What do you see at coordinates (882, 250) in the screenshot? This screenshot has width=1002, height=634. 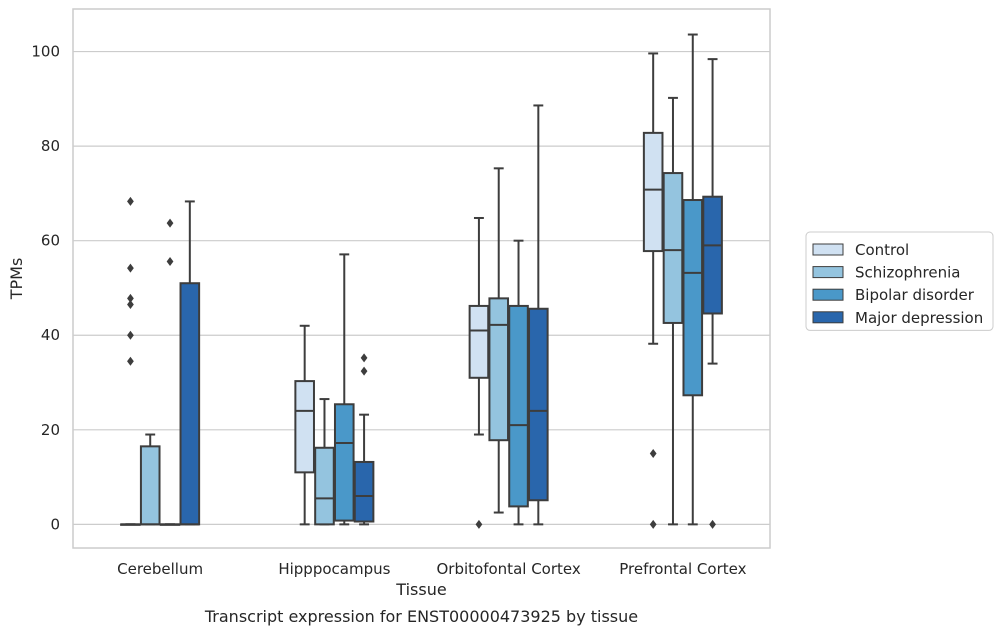 I see `legend-label: Control` at bounding box center [882, 250].